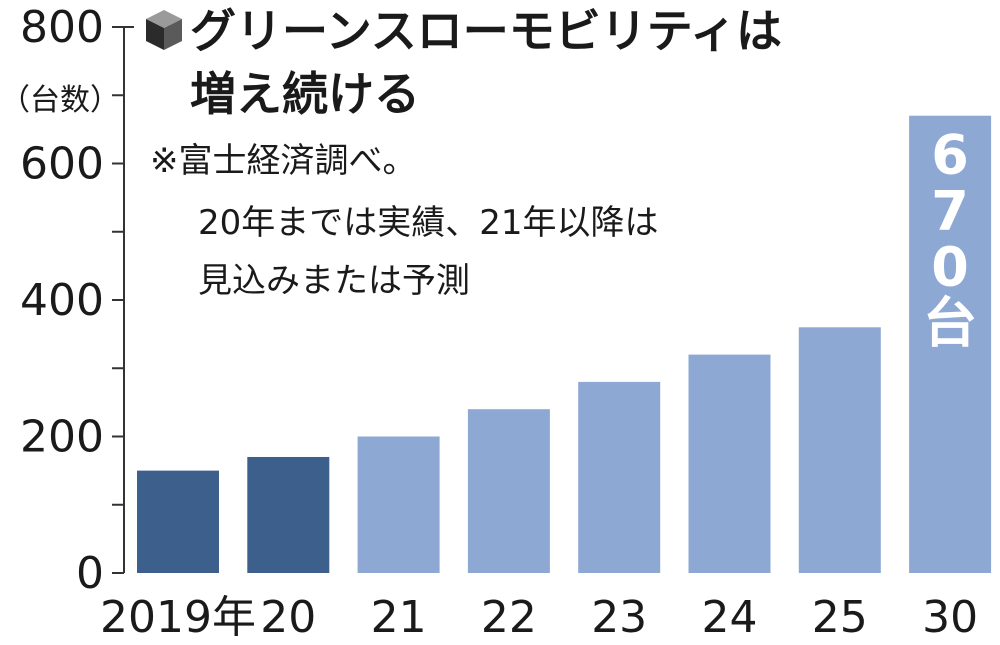  What do you see at coordinates (62, 27) in the screenshot?
I see `y-tick-label: 800` at bounding box center [62, 27].